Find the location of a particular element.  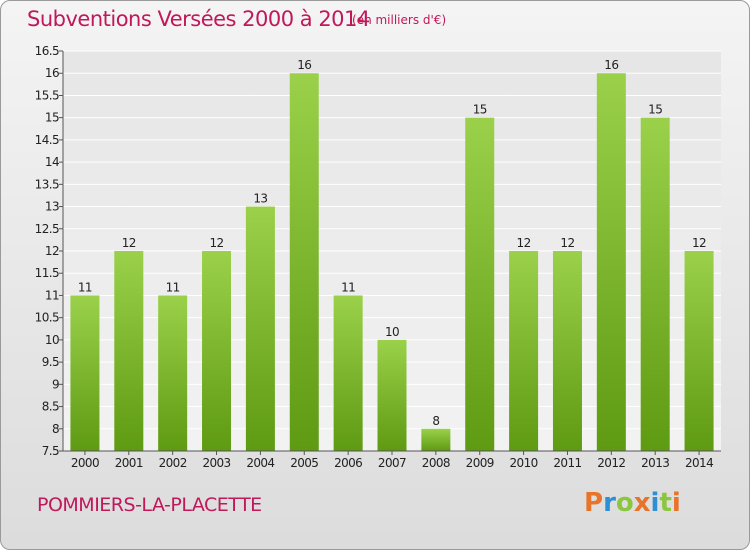

y-tick-label: 12.5 is located at coordinates (47, 229).